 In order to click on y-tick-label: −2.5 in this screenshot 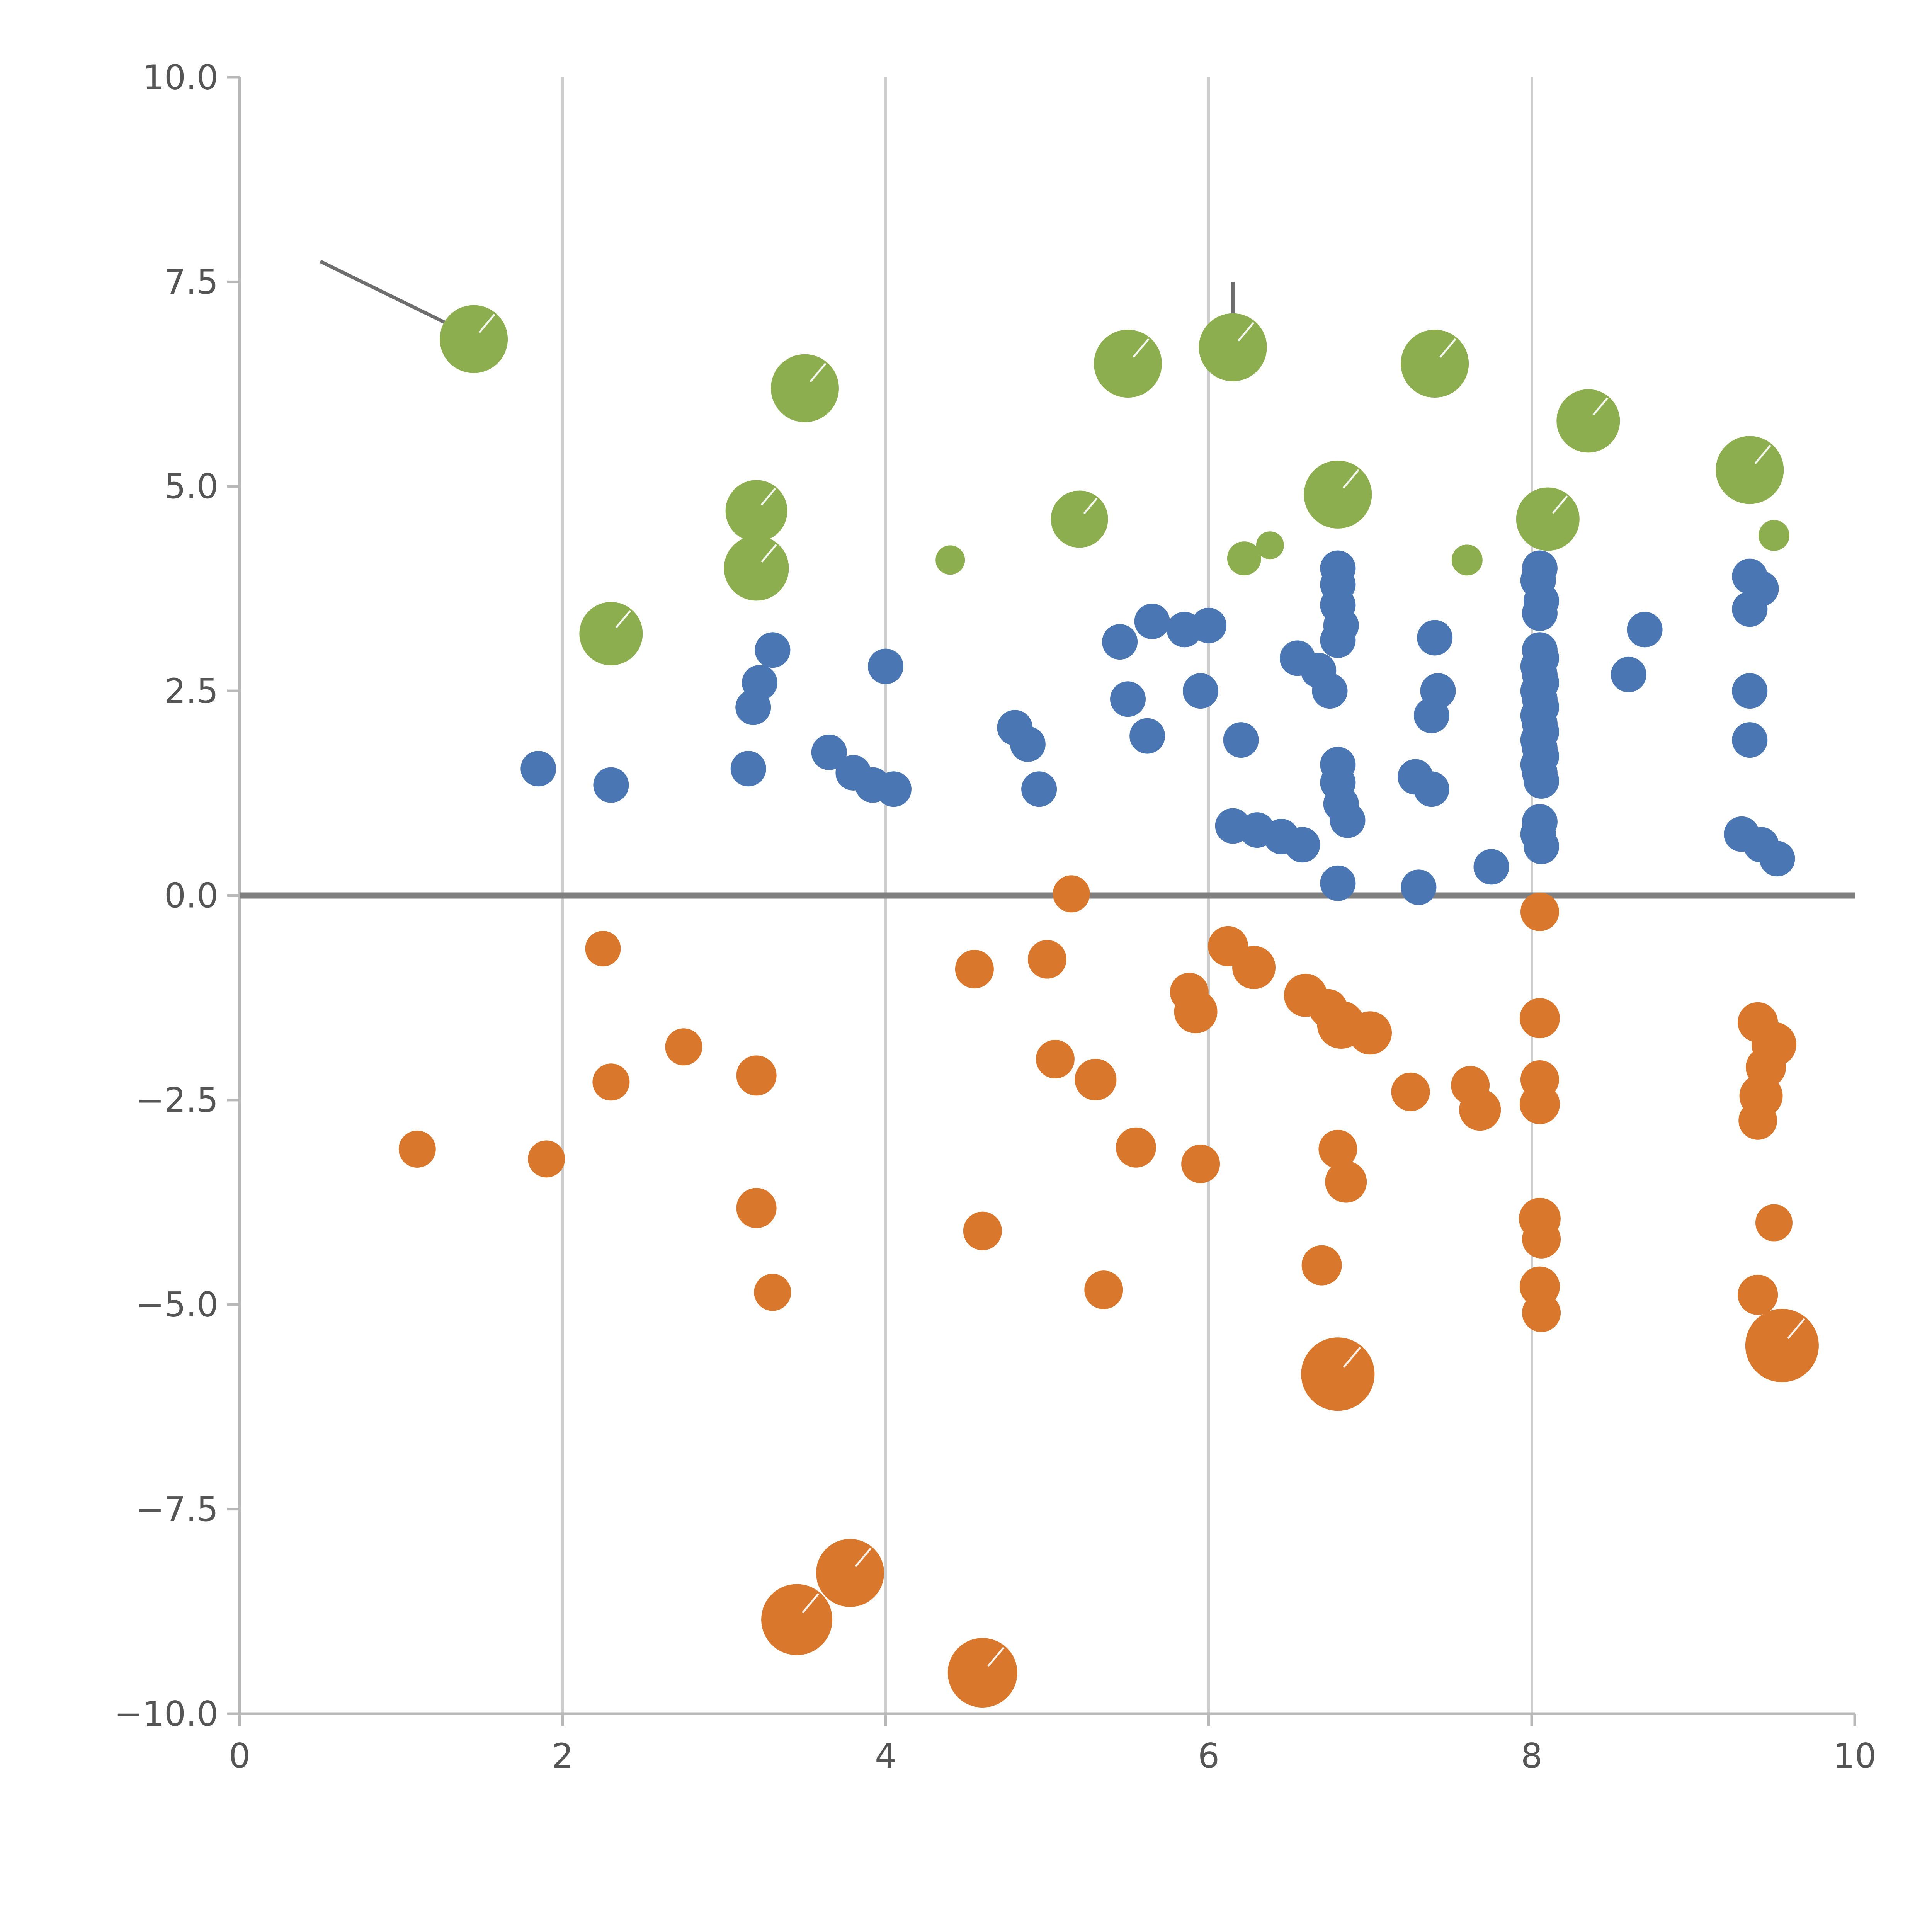, I will do `click(177, 1100)`.